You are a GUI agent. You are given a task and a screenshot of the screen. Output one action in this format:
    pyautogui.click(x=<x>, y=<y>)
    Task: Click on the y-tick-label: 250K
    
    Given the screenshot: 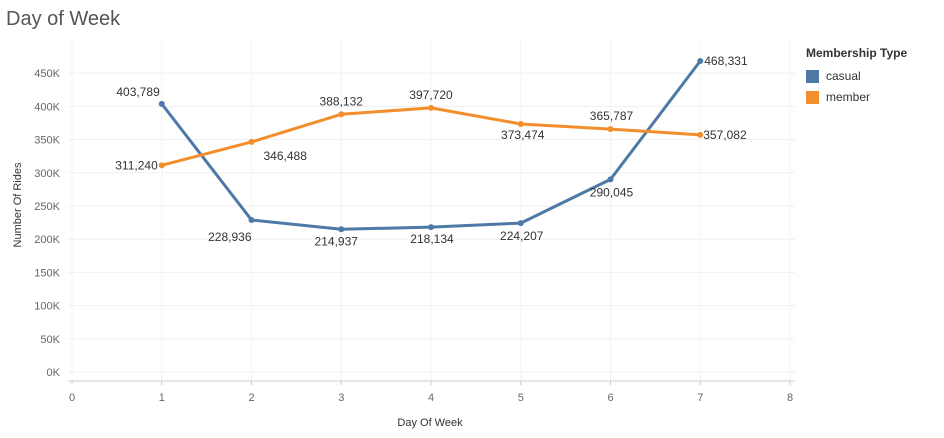 What is the action you would take?
    pyautogui.click(x=47, y=207)
    